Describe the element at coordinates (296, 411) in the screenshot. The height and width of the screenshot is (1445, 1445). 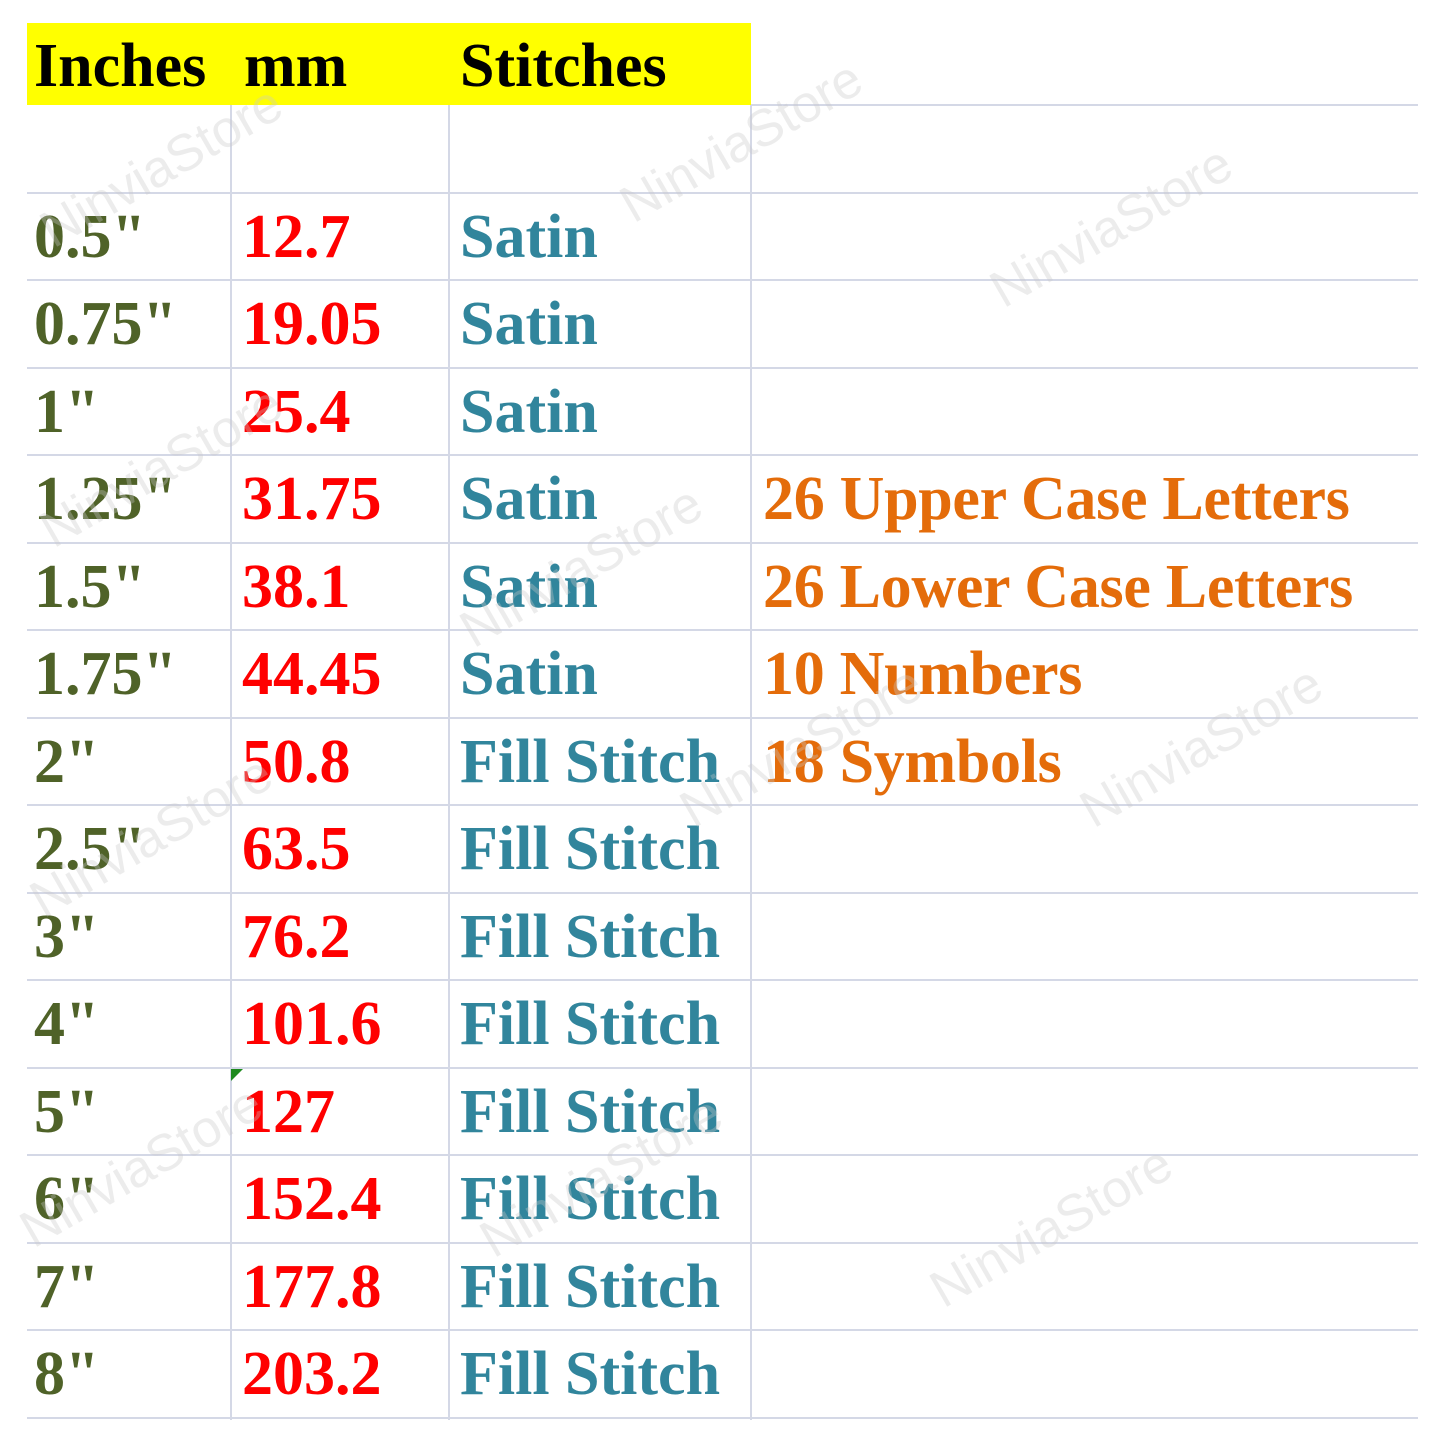
I see `mm-cell: 25.4` at that location.